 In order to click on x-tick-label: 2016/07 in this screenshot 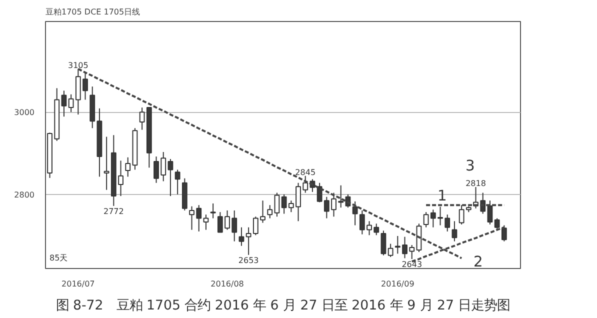, I will do `click(78, 284)`.